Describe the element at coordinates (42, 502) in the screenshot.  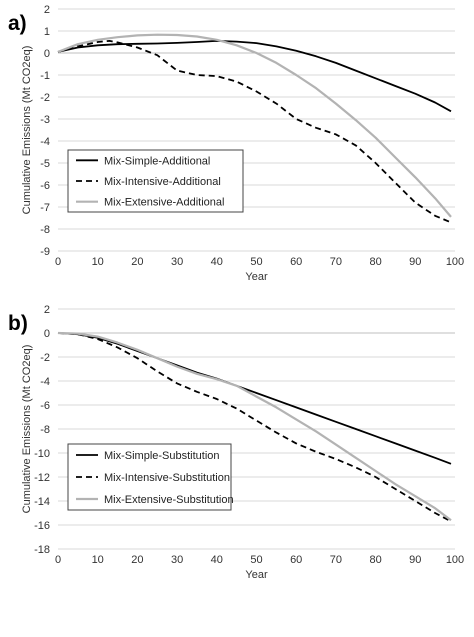
I see `panel-b-y-tick-label: -14` at that location.